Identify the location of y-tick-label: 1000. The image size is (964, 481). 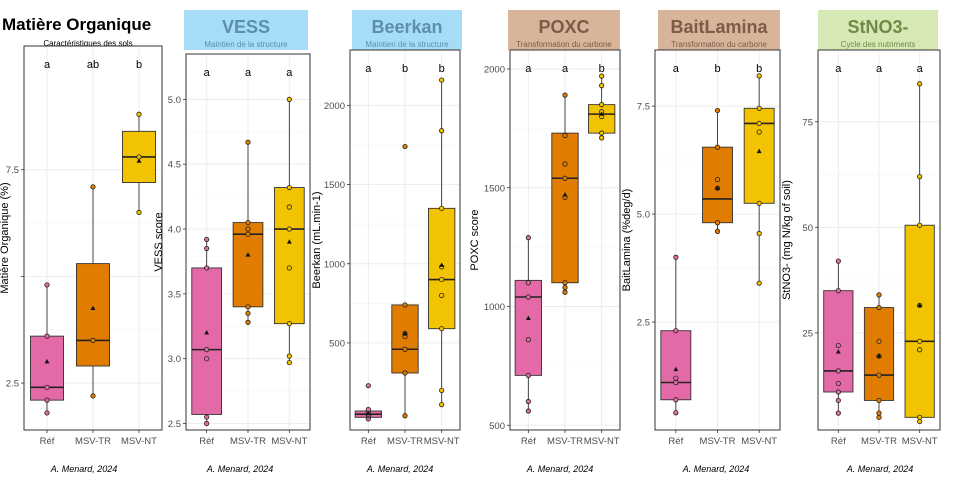
(334, 264).